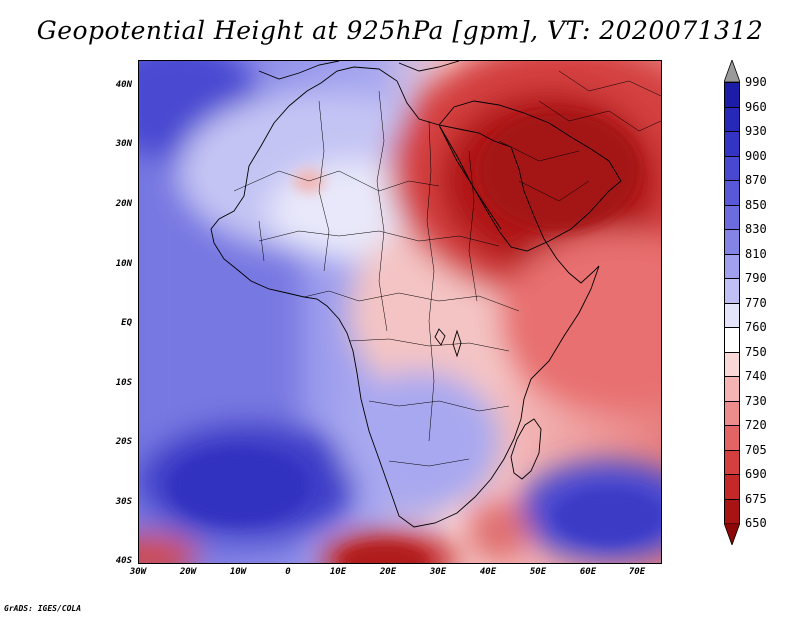 This screenshot has width=800, height=618. Describe the element at coordinates (588, 572) in the screenshot. I see `lon-label: 60E` at that location.